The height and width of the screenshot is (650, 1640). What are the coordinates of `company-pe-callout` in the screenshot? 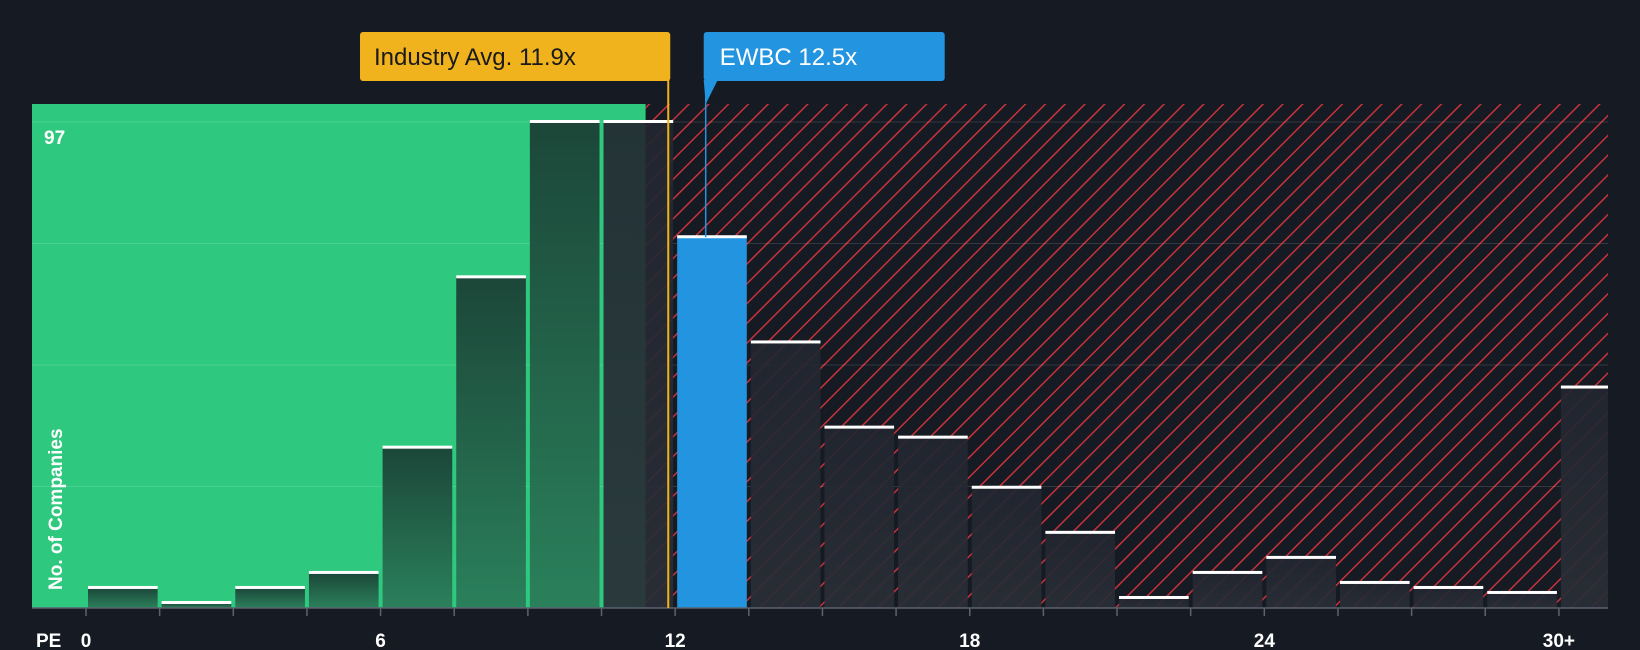 It's located at (824, 56).